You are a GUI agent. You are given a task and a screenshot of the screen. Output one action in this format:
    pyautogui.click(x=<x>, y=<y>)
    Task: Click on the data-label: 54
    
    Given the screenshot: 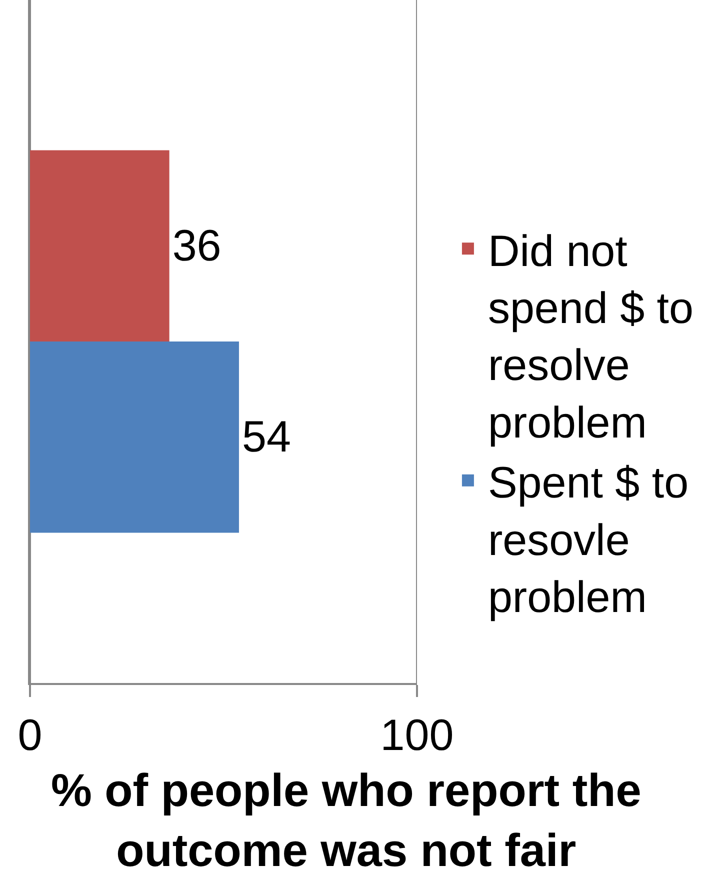 What is the action you would take?
    pyautogui.click(x=266, y=437)
    